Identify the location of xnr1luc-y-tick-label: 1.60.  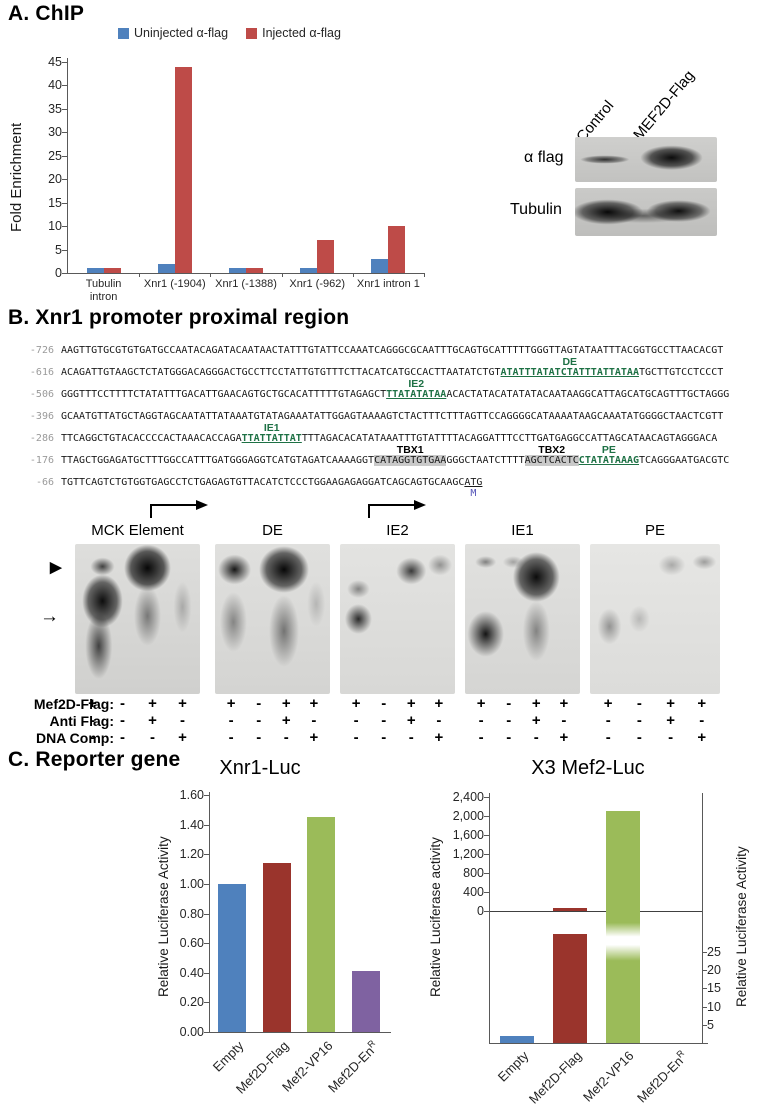
(191, 795).